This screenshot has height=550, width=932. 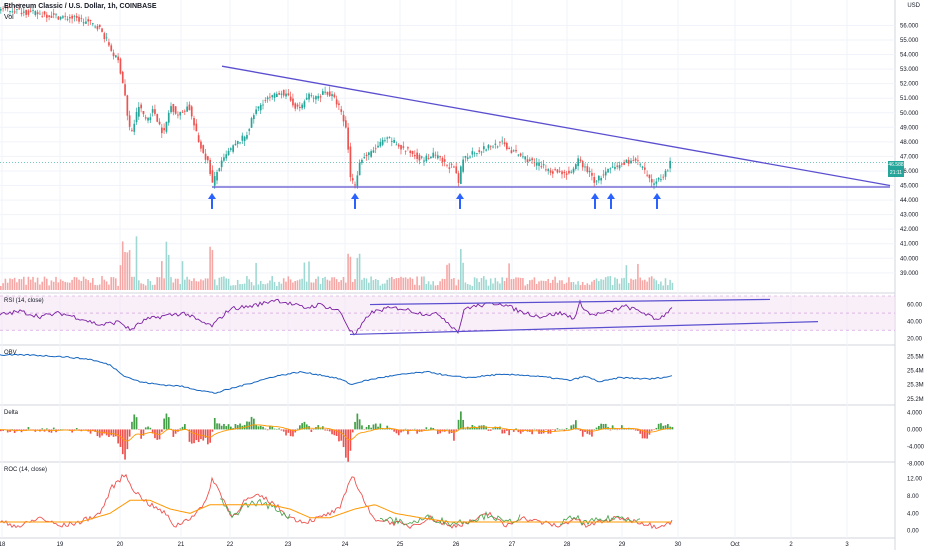 I want to click on price-tick-label: 55.000, so click(x=909, y=41).